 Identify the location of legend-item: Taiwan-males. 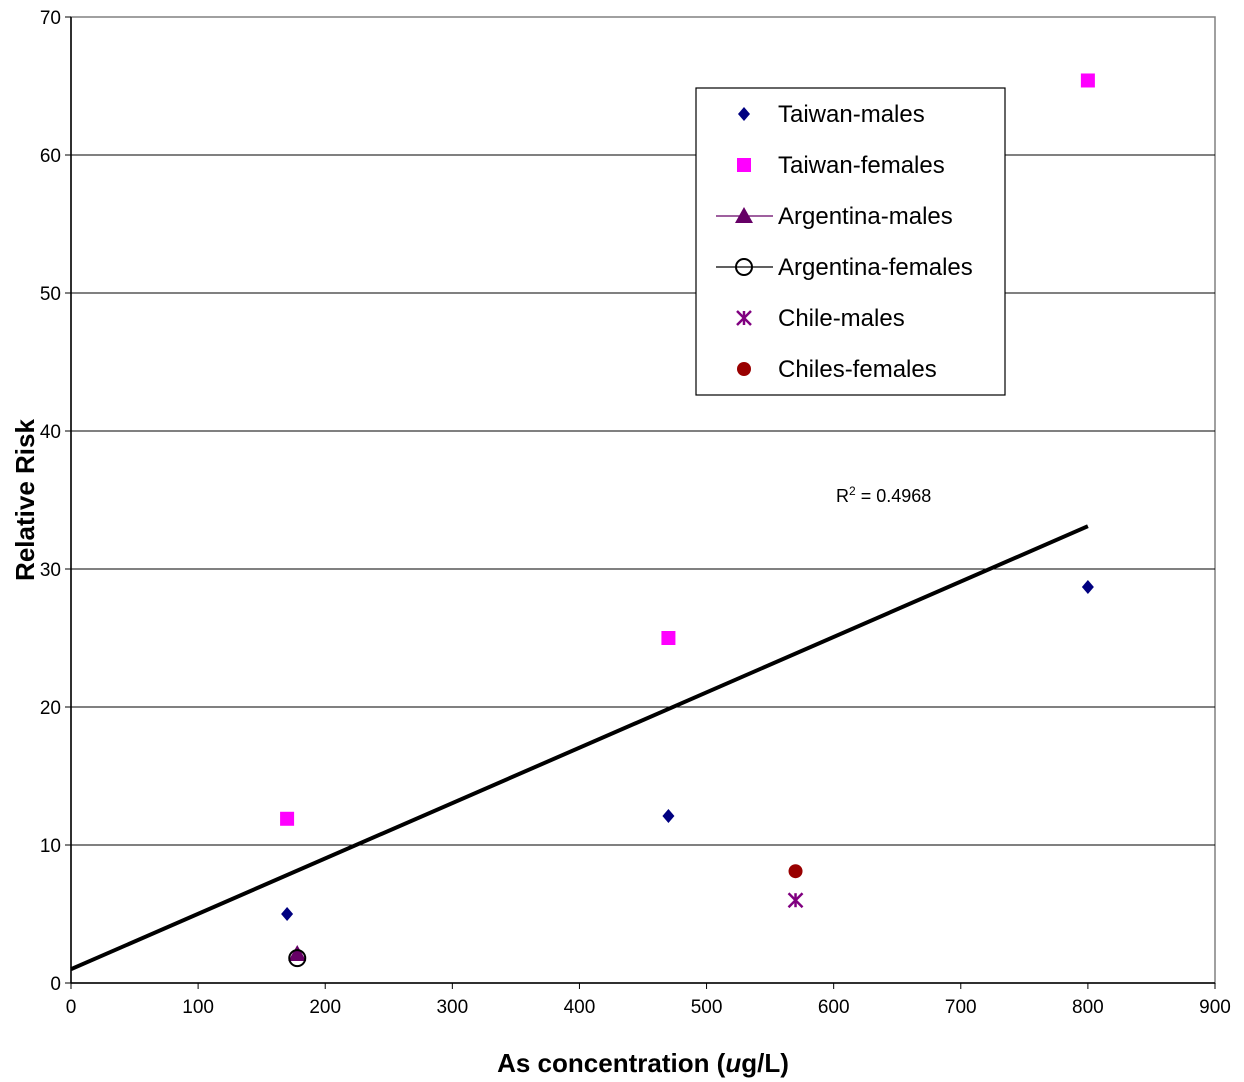
(831, 114).